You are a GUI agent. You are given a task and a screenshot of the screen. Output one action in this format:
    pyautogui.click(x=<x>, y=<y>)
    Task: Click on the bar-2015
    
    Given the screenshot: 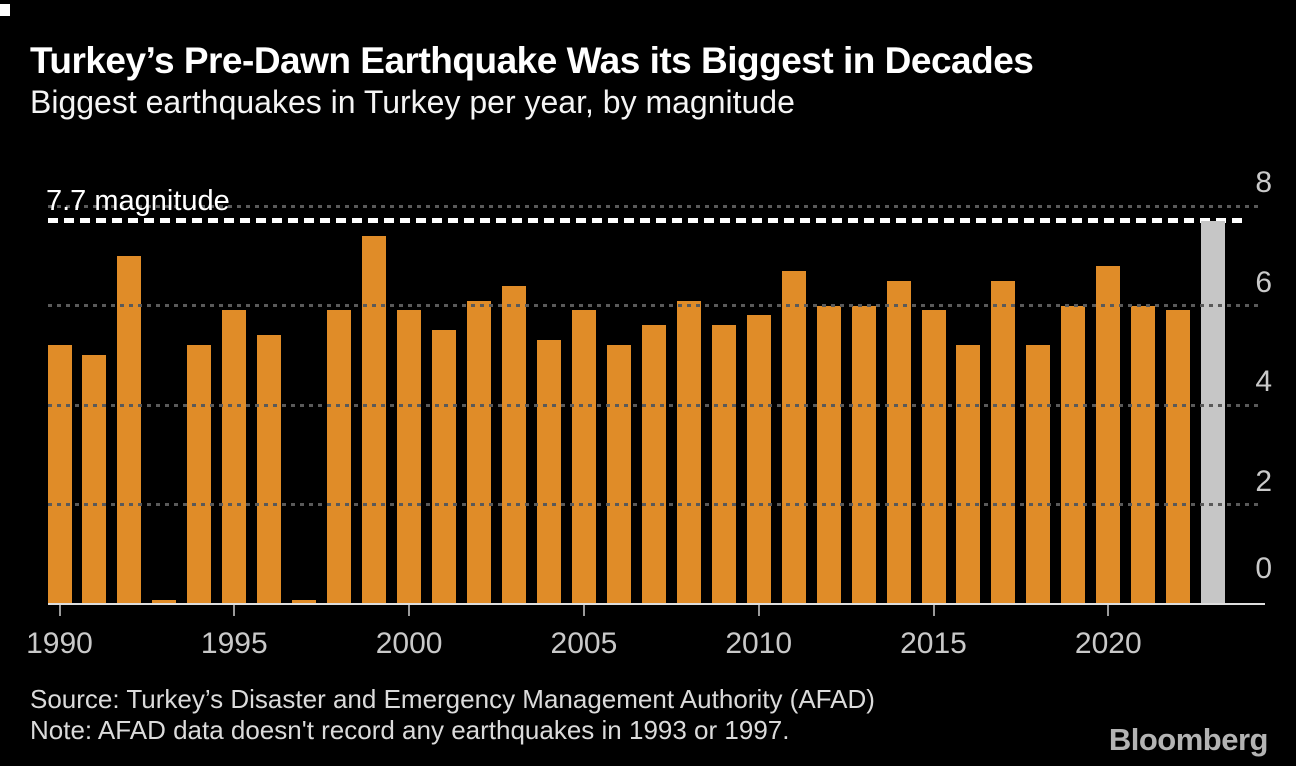 What is the action you would take?
    pyautogui.click(x=933, y=457)
    